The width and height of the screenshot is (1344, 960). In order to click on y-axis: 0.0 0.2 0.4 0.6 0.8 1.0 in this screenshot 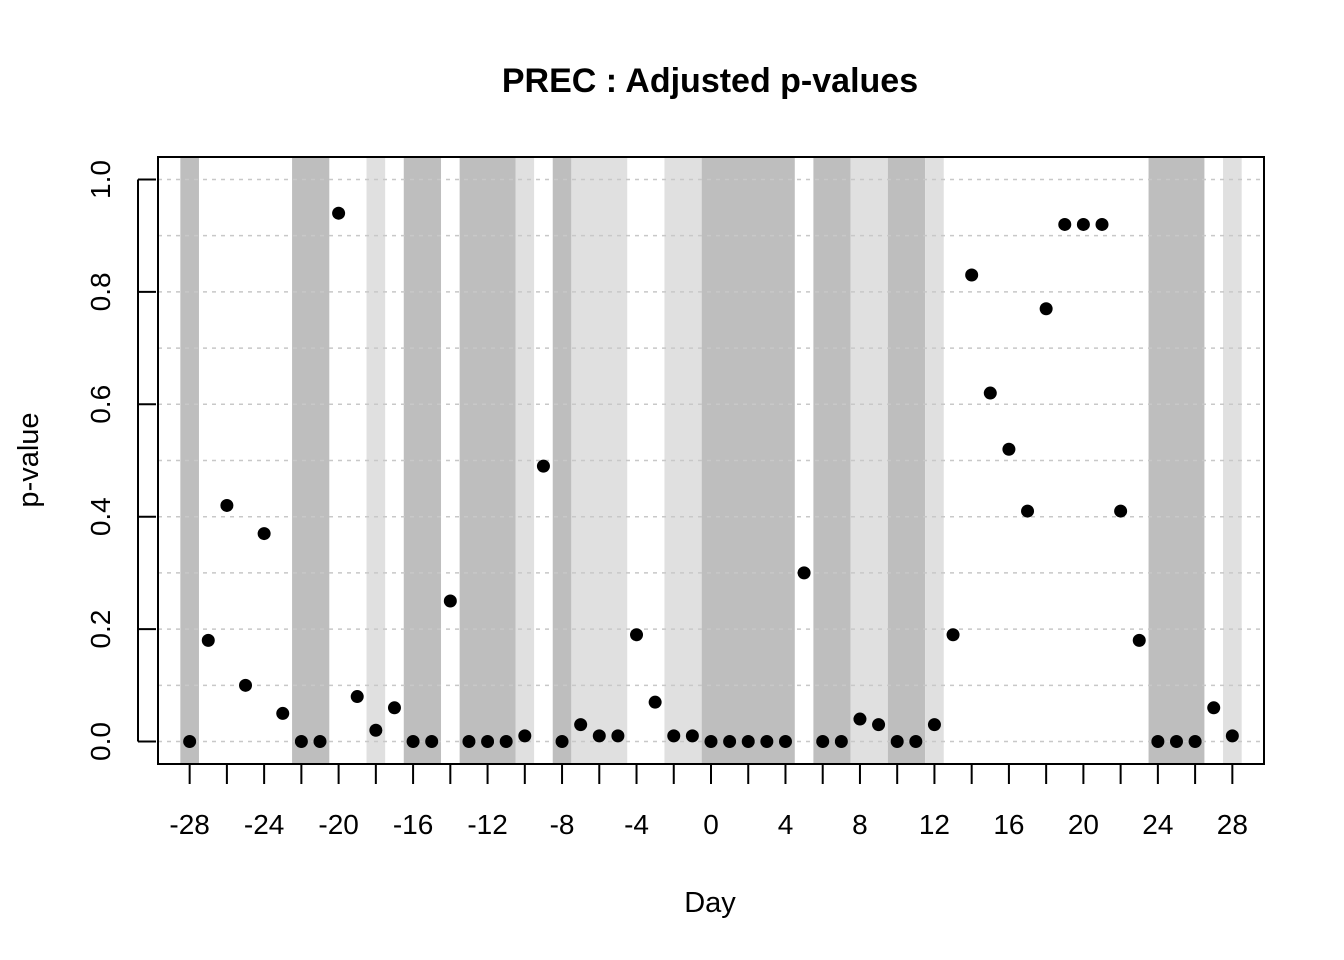, I will do `click(120, 460)`.